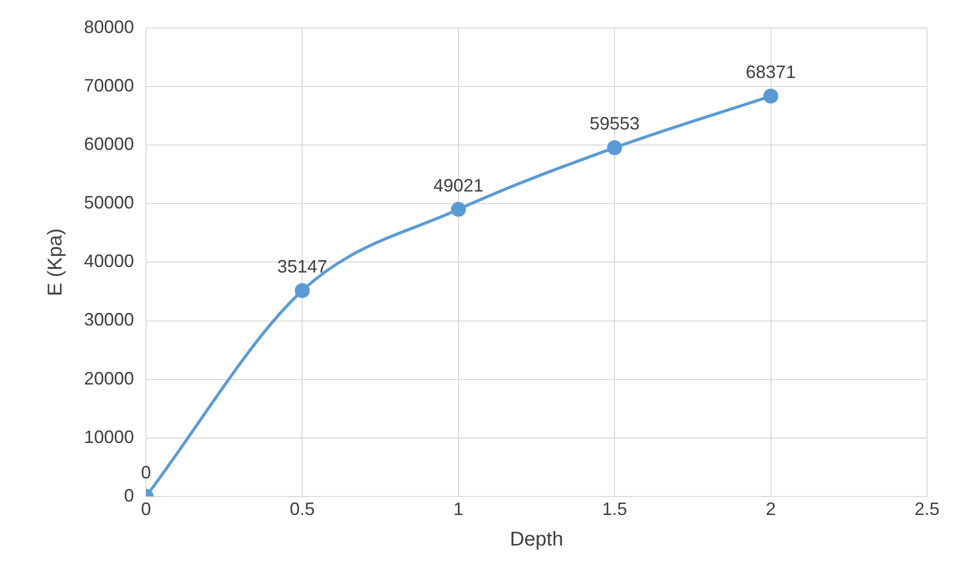  Describe the element at coordinates (129, 495) in the screenshot. I see `y-tick-label: 0` at that location.